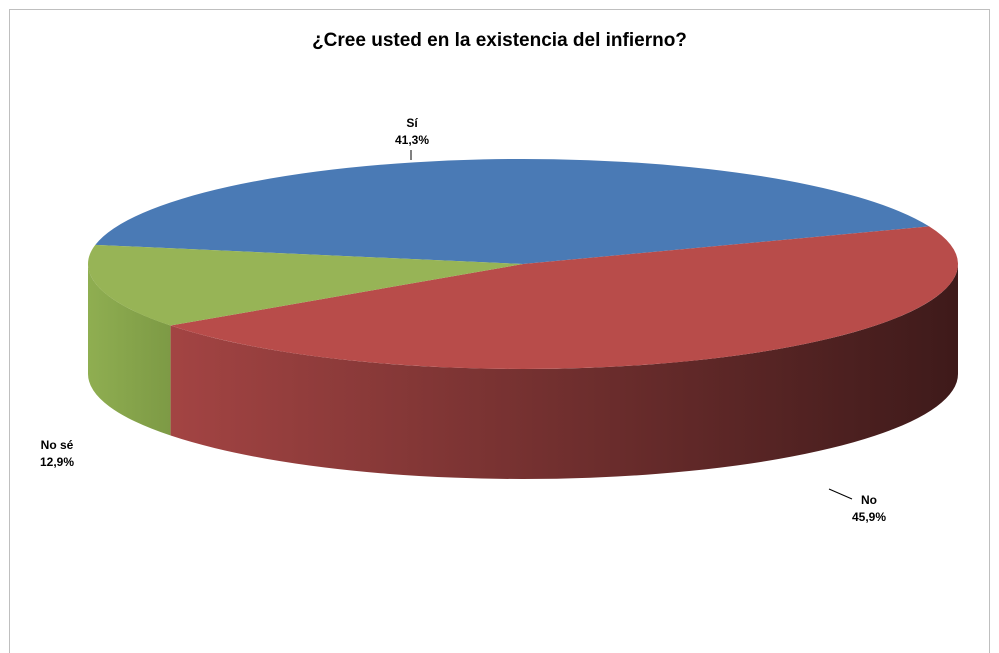  I want to click on data-label-no-se: No sé 12,9%, so click(57, 454).